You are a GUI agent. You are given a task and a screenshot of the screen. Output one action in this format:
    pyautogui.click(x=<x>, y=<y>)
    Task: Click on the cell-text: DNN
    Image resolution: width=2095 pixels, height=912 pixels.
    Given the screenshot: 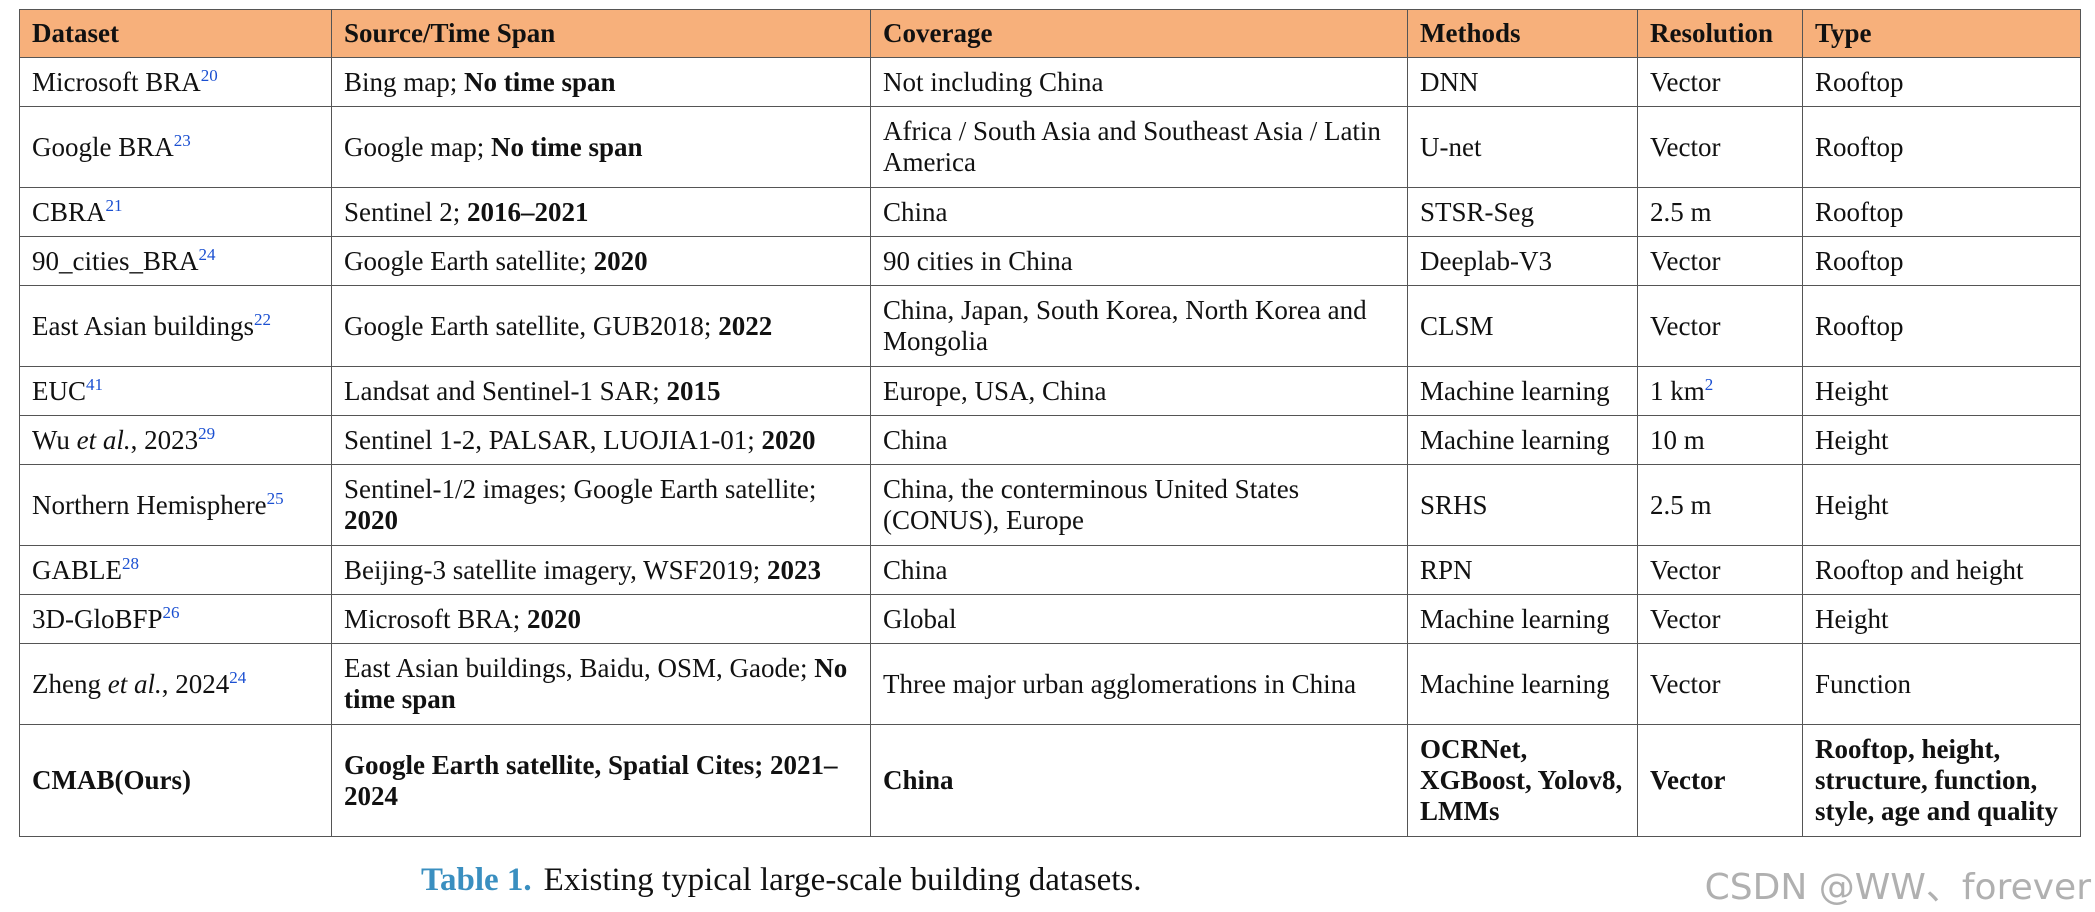 What is the action you would take?
    pyautogui.click(x=1449, y=81)
    